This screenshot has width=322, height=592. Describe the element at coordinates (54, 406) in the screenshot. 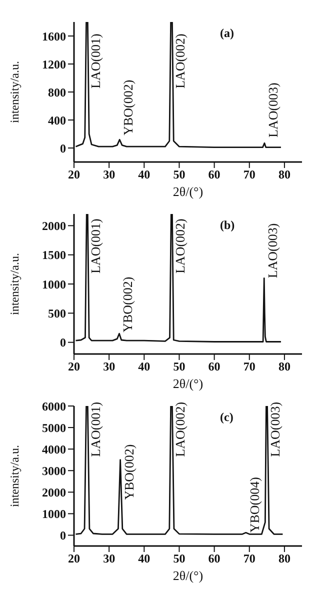

I see `y-tick-label: 6000` at that location.